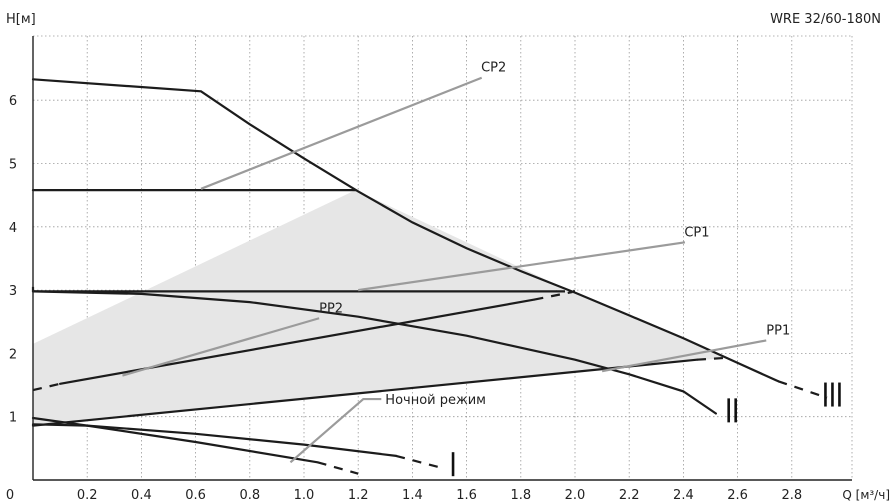 The height and width of the screenshot is (504, 893). Describe the element at coordinates (684, 356) in the screenshot. I see `leader-pp1` at that location.